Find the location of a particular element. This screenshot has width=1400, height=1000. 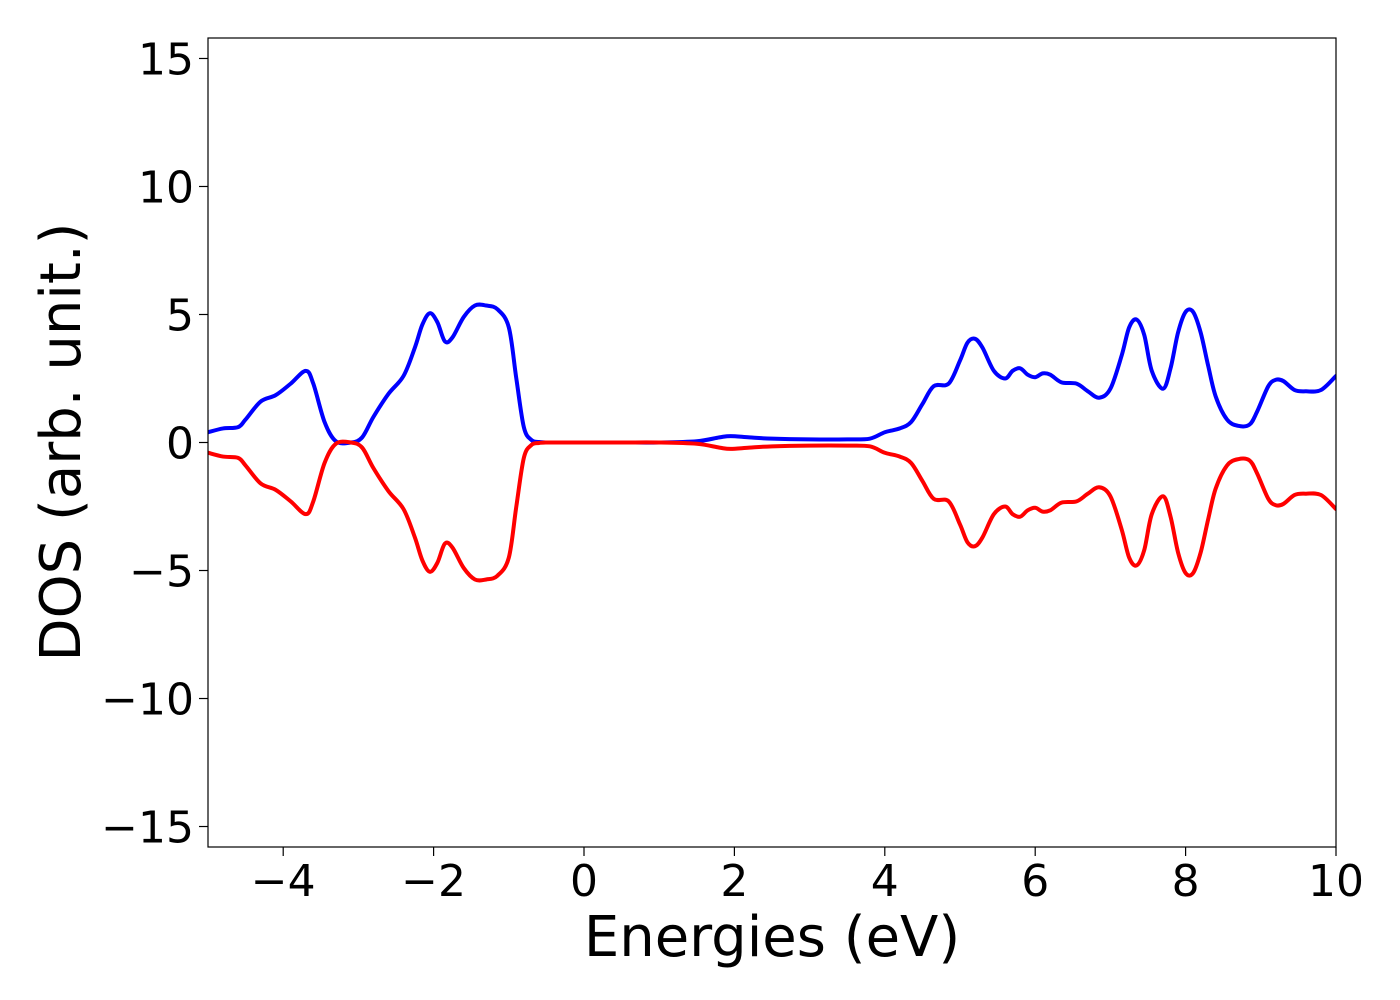

y-axis-label: DOS (arb. unit.) is located at coordinates (61, 441).